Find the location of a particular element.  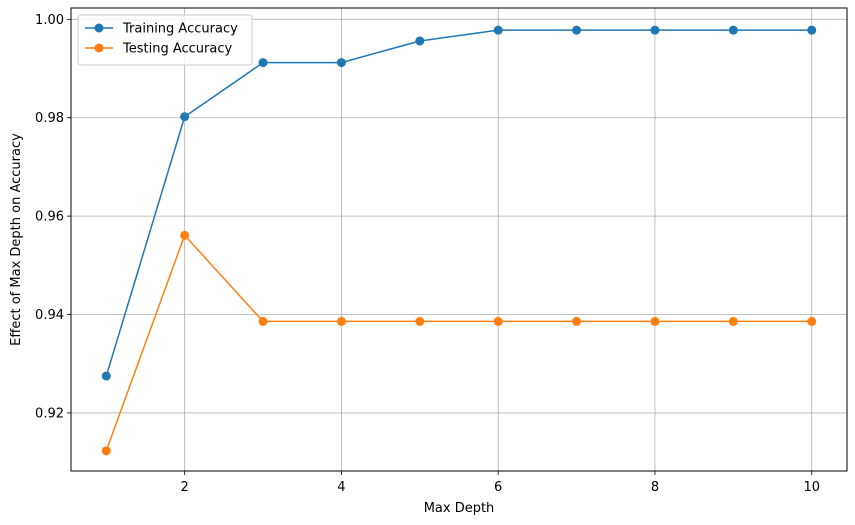

legend-box is located at coordinates (165, 40).